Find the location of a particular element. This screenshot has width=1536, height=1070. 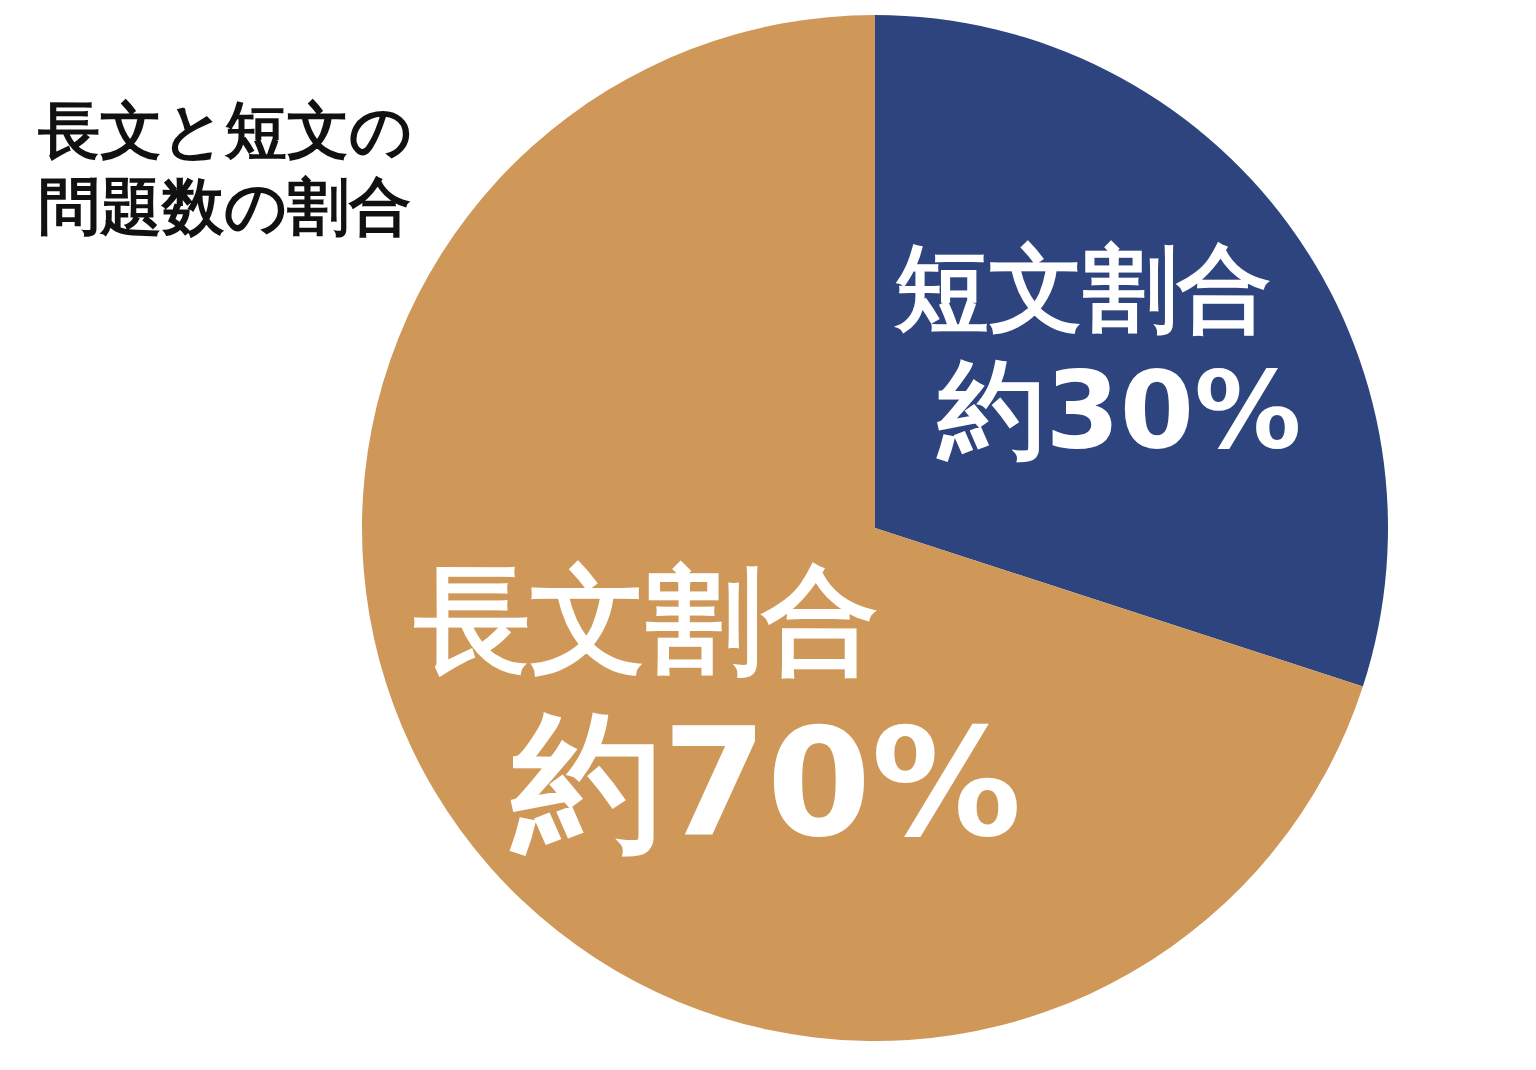

slice-label: 長文割合 is located at coordinates (646, 620).